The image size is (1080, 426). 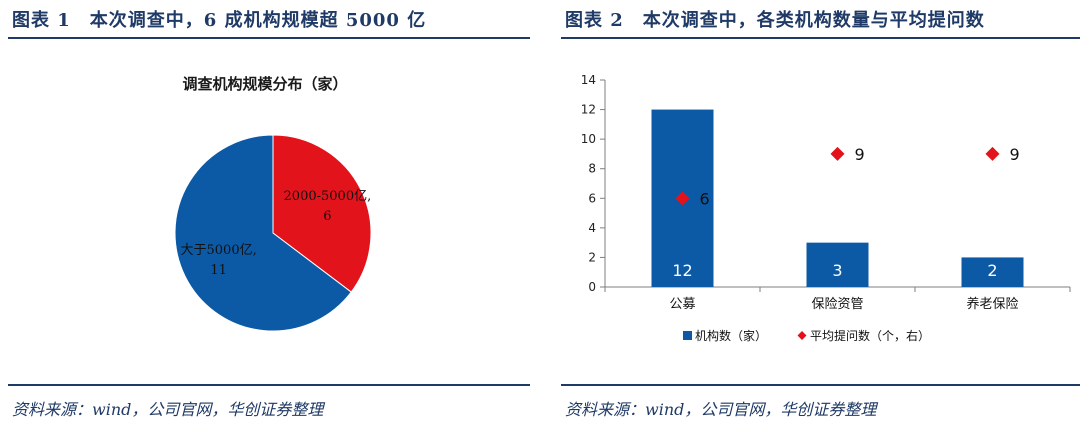 I want to click on legend-swatch-bar, so click(x=687, y=335).